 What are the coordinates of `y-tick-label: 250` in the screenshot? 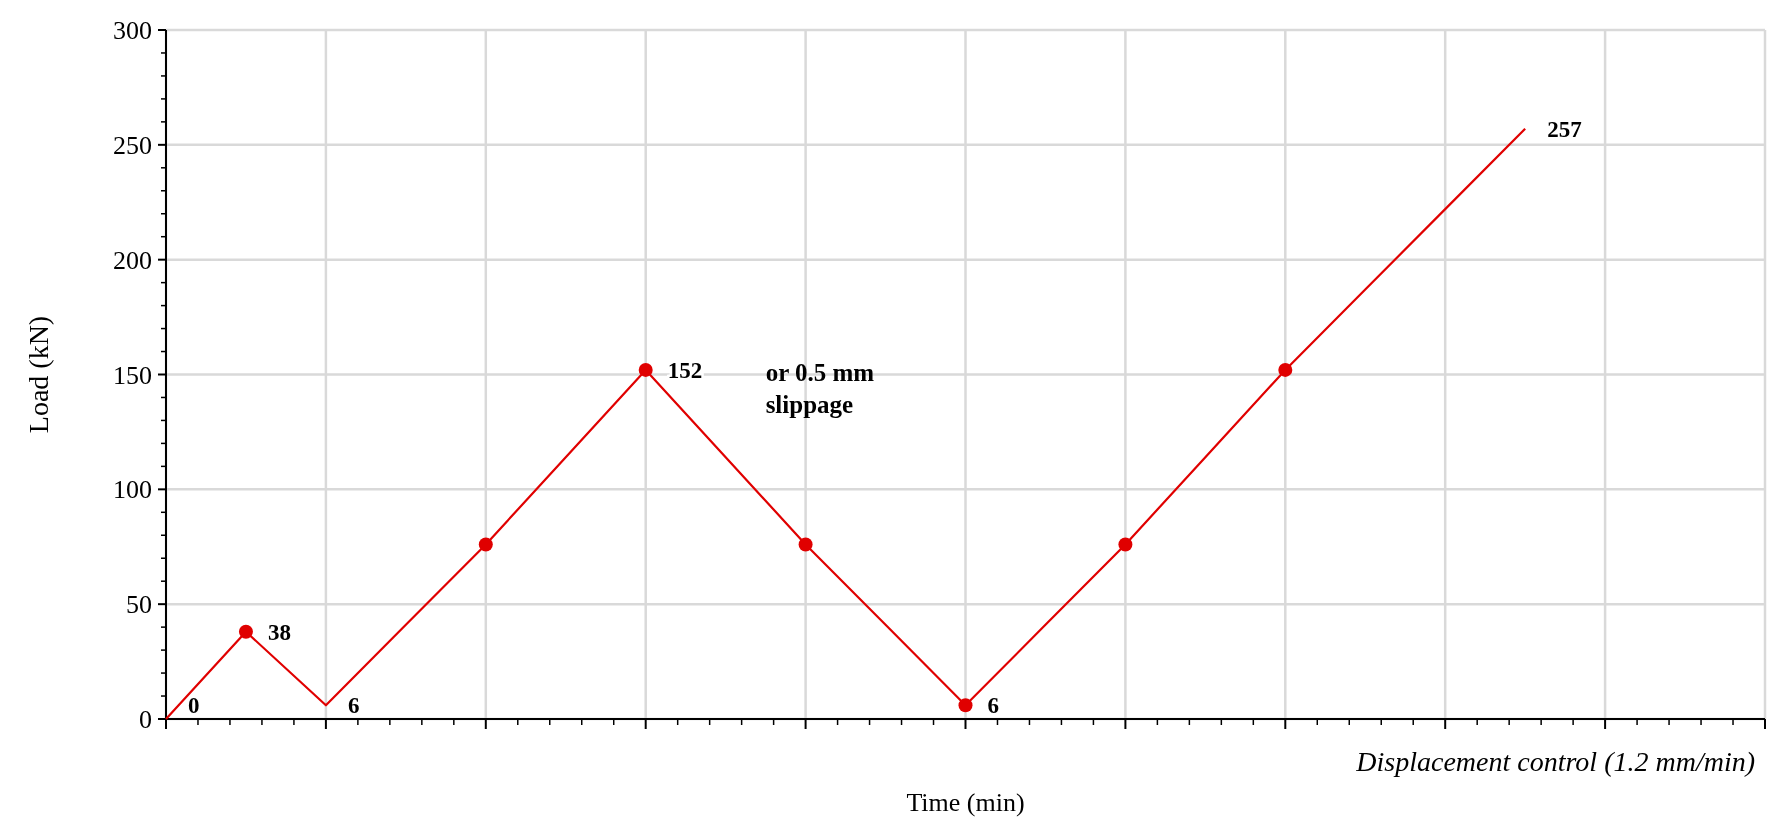 It's located at (132, 145).